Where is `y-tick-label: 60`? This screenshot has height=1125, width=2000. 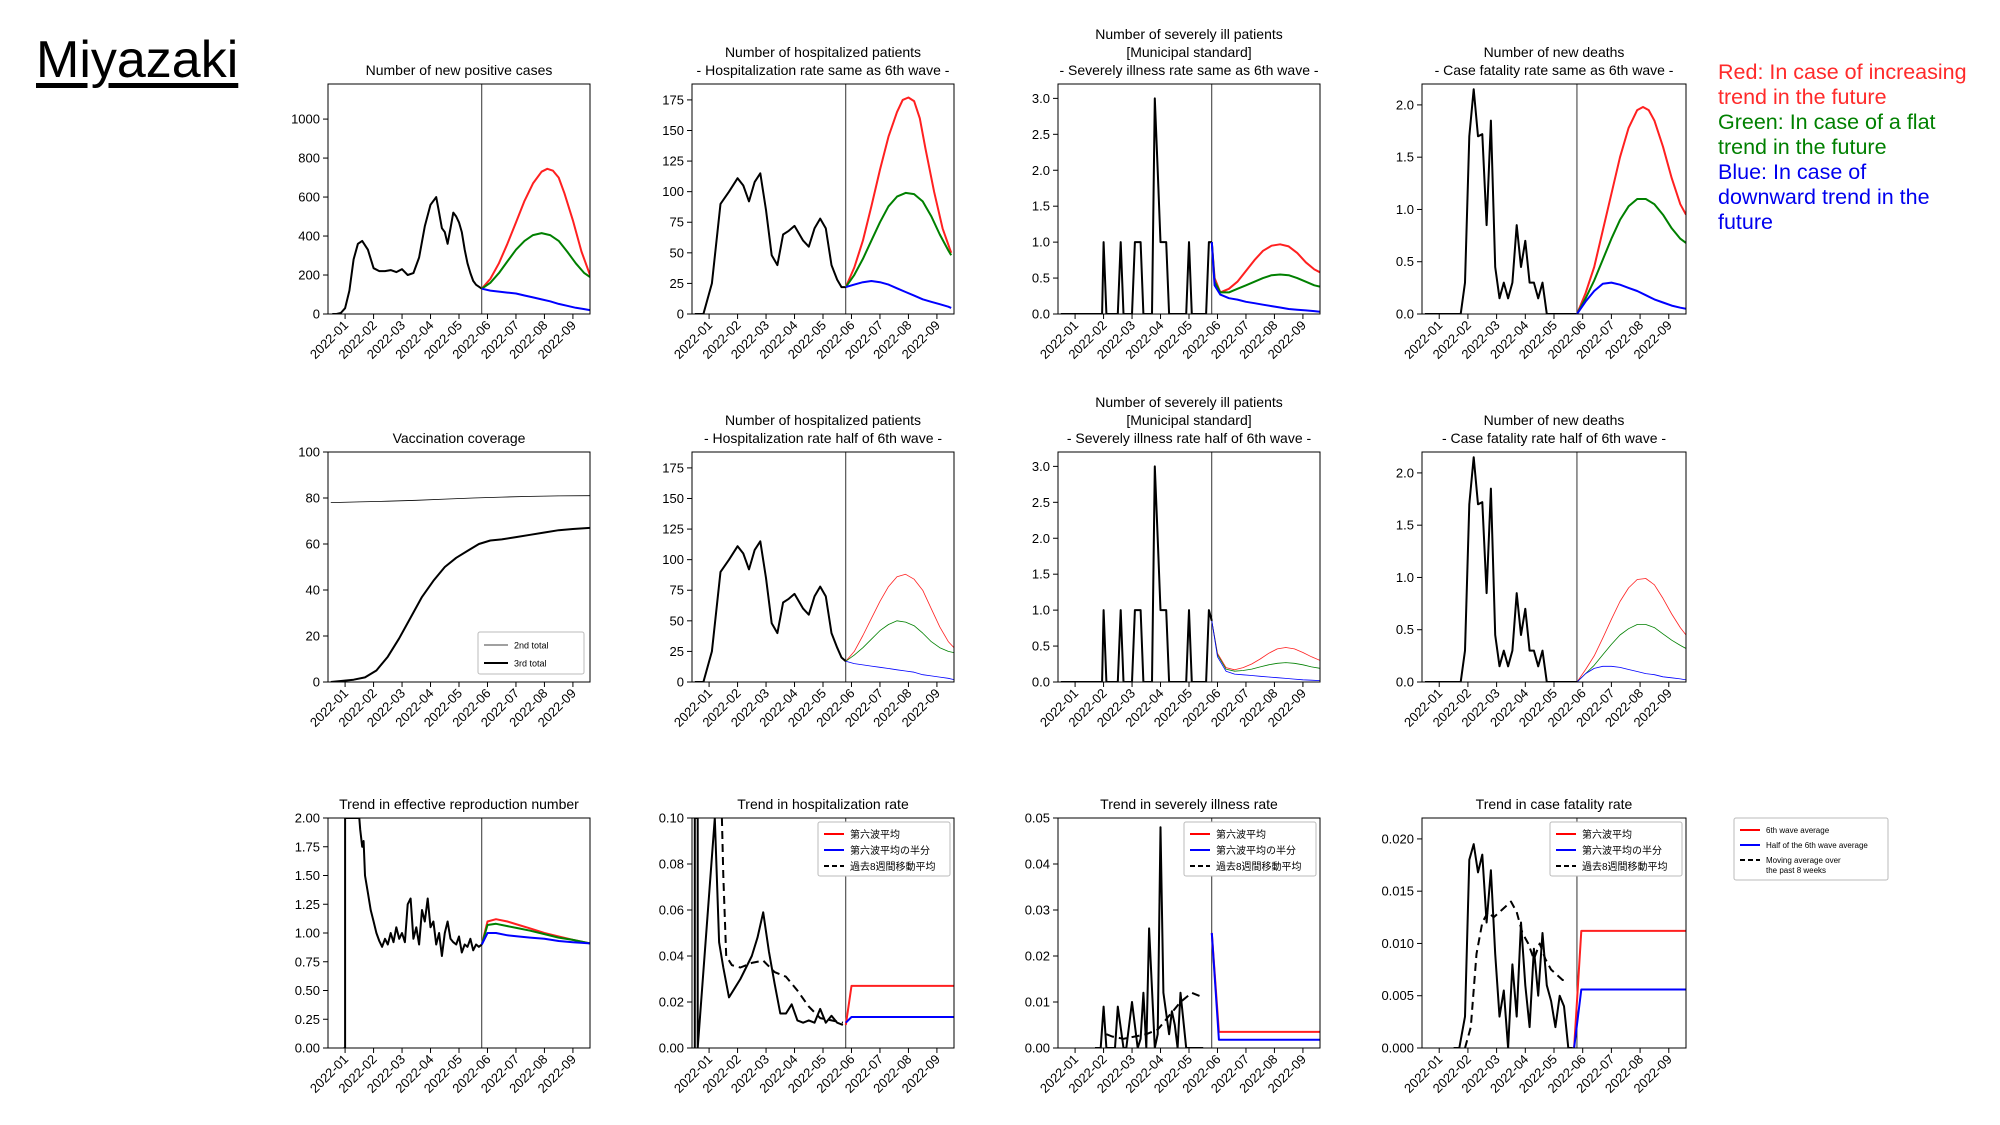
y-tick-label: 60 is located at coordinates (313, 544).